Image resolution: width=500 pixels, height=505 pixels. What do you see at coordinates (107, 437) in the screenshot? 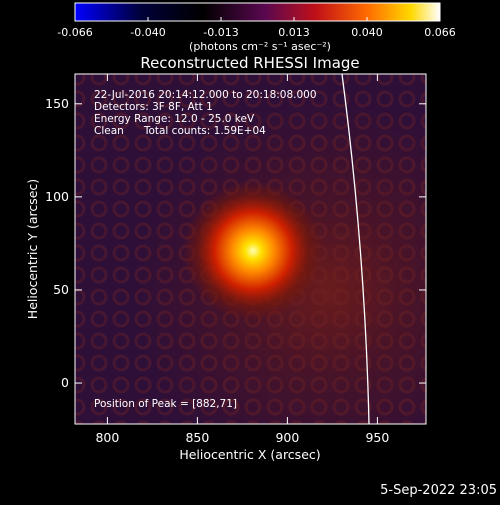
I see `x-tick-label: 800` at bounding box center [107, 437].